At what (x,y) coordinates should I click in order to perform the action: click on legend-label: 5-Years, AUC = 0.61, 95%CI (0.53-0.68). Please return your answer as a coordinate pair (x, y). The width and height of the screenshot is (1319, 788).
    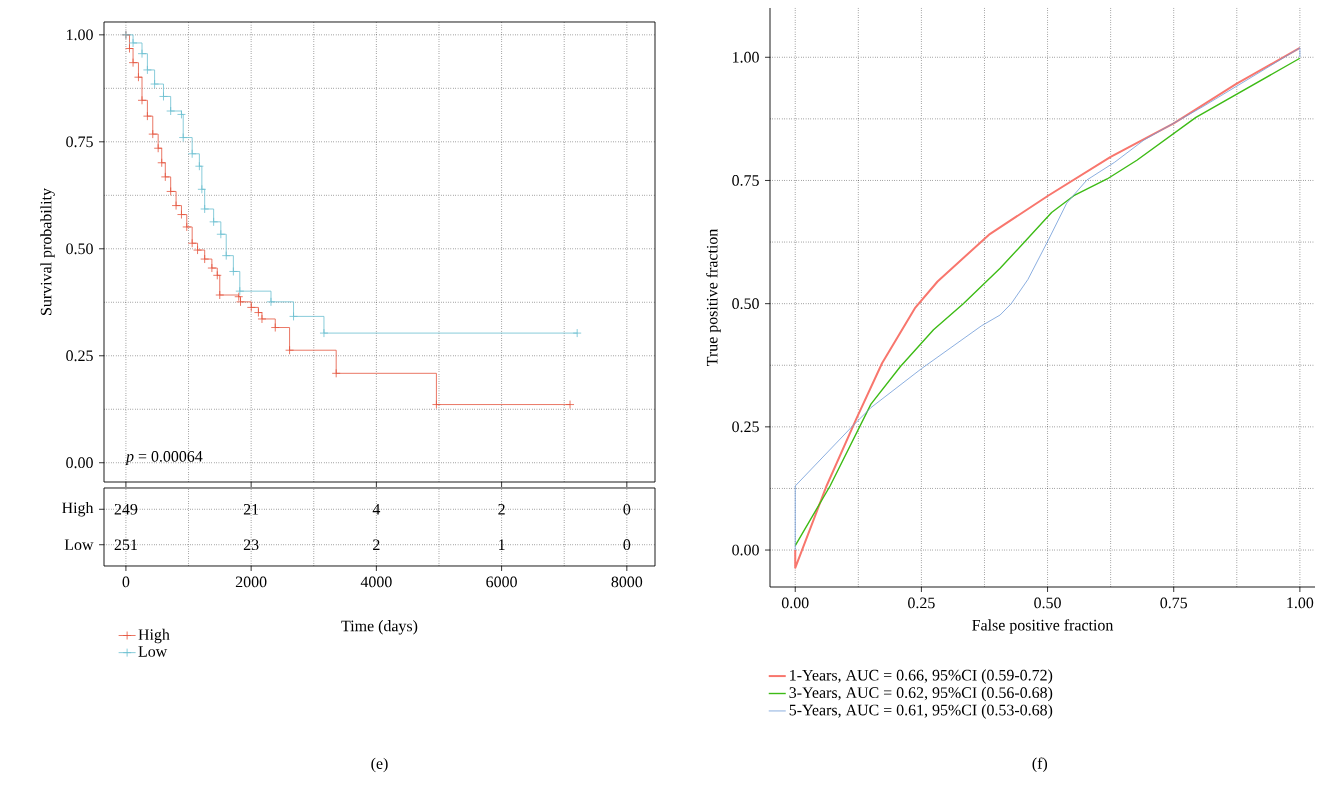
    Looking at the image, I should click on (921, 711).